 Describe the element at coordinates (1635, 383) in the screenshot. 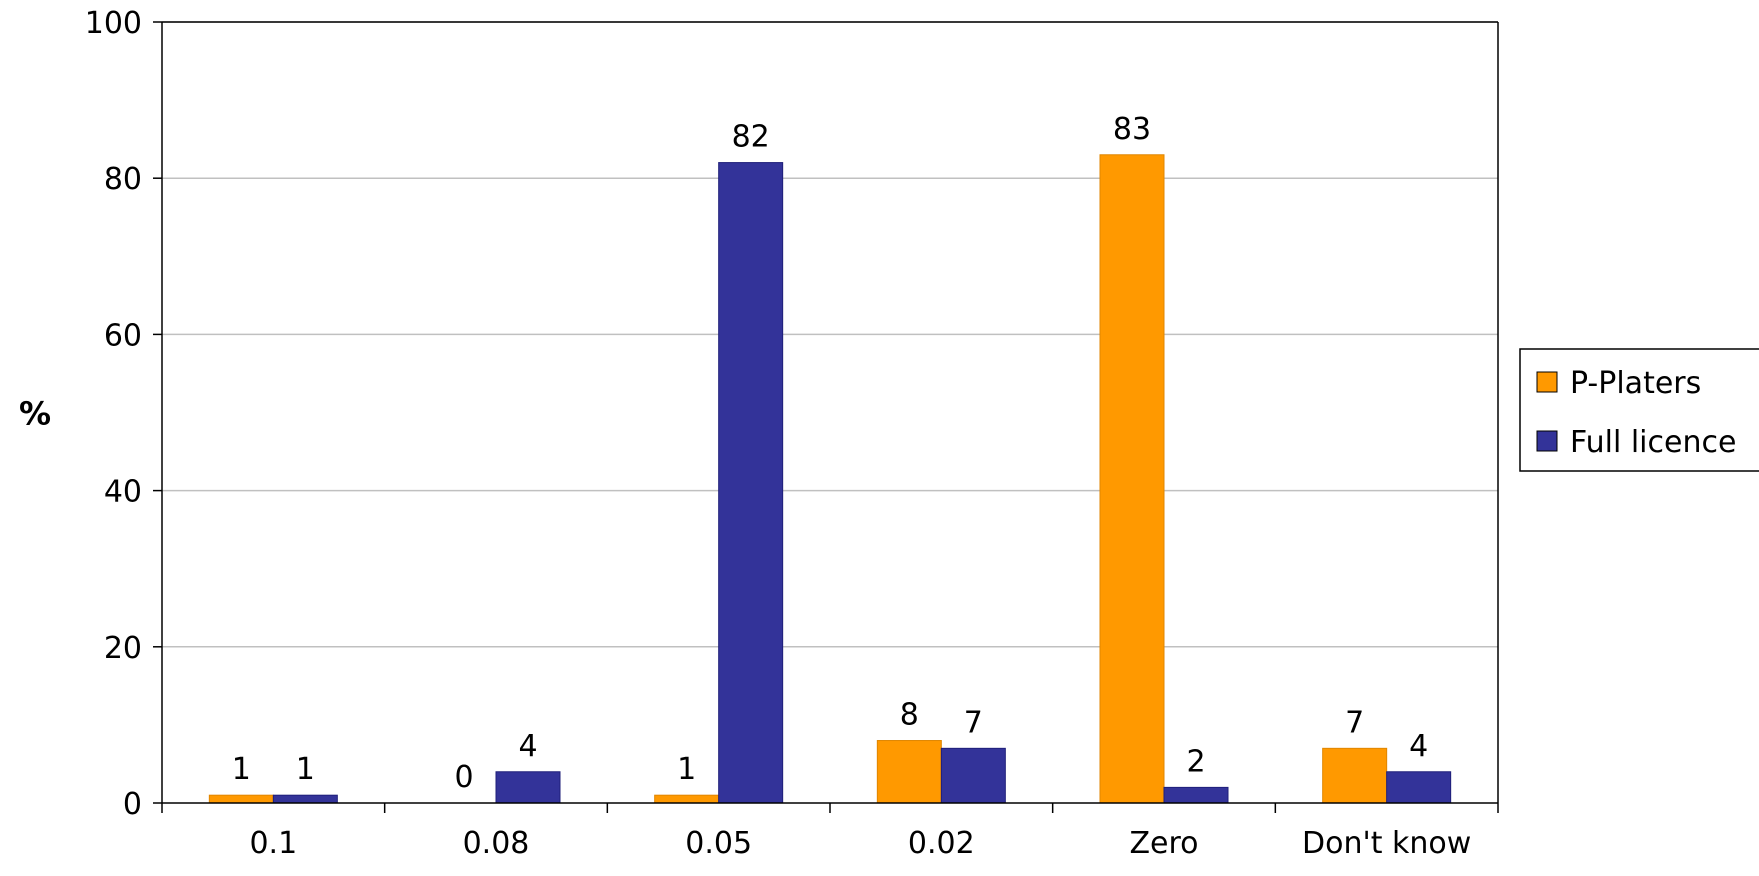

I see `legend-label: P-Platers` at that location.